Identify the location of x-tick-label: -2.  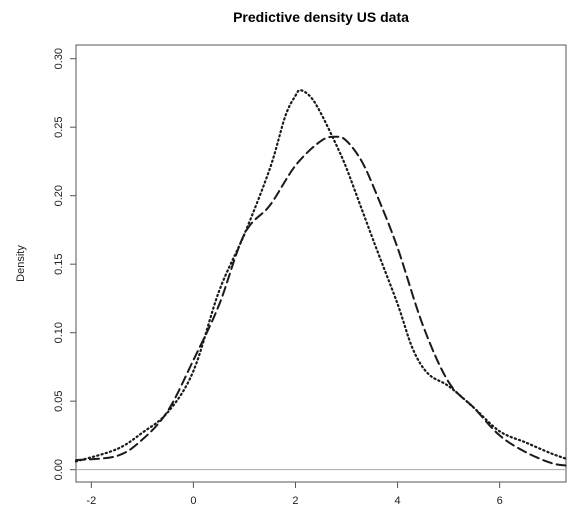
(91, 501).